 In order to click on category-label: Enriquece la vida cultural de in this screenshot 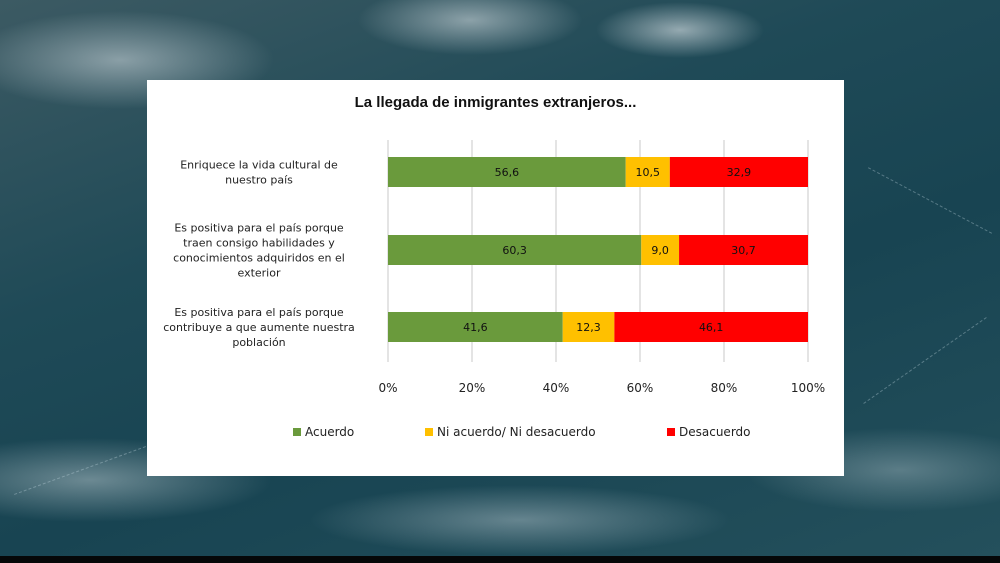, I will do `click(259, 165)`.